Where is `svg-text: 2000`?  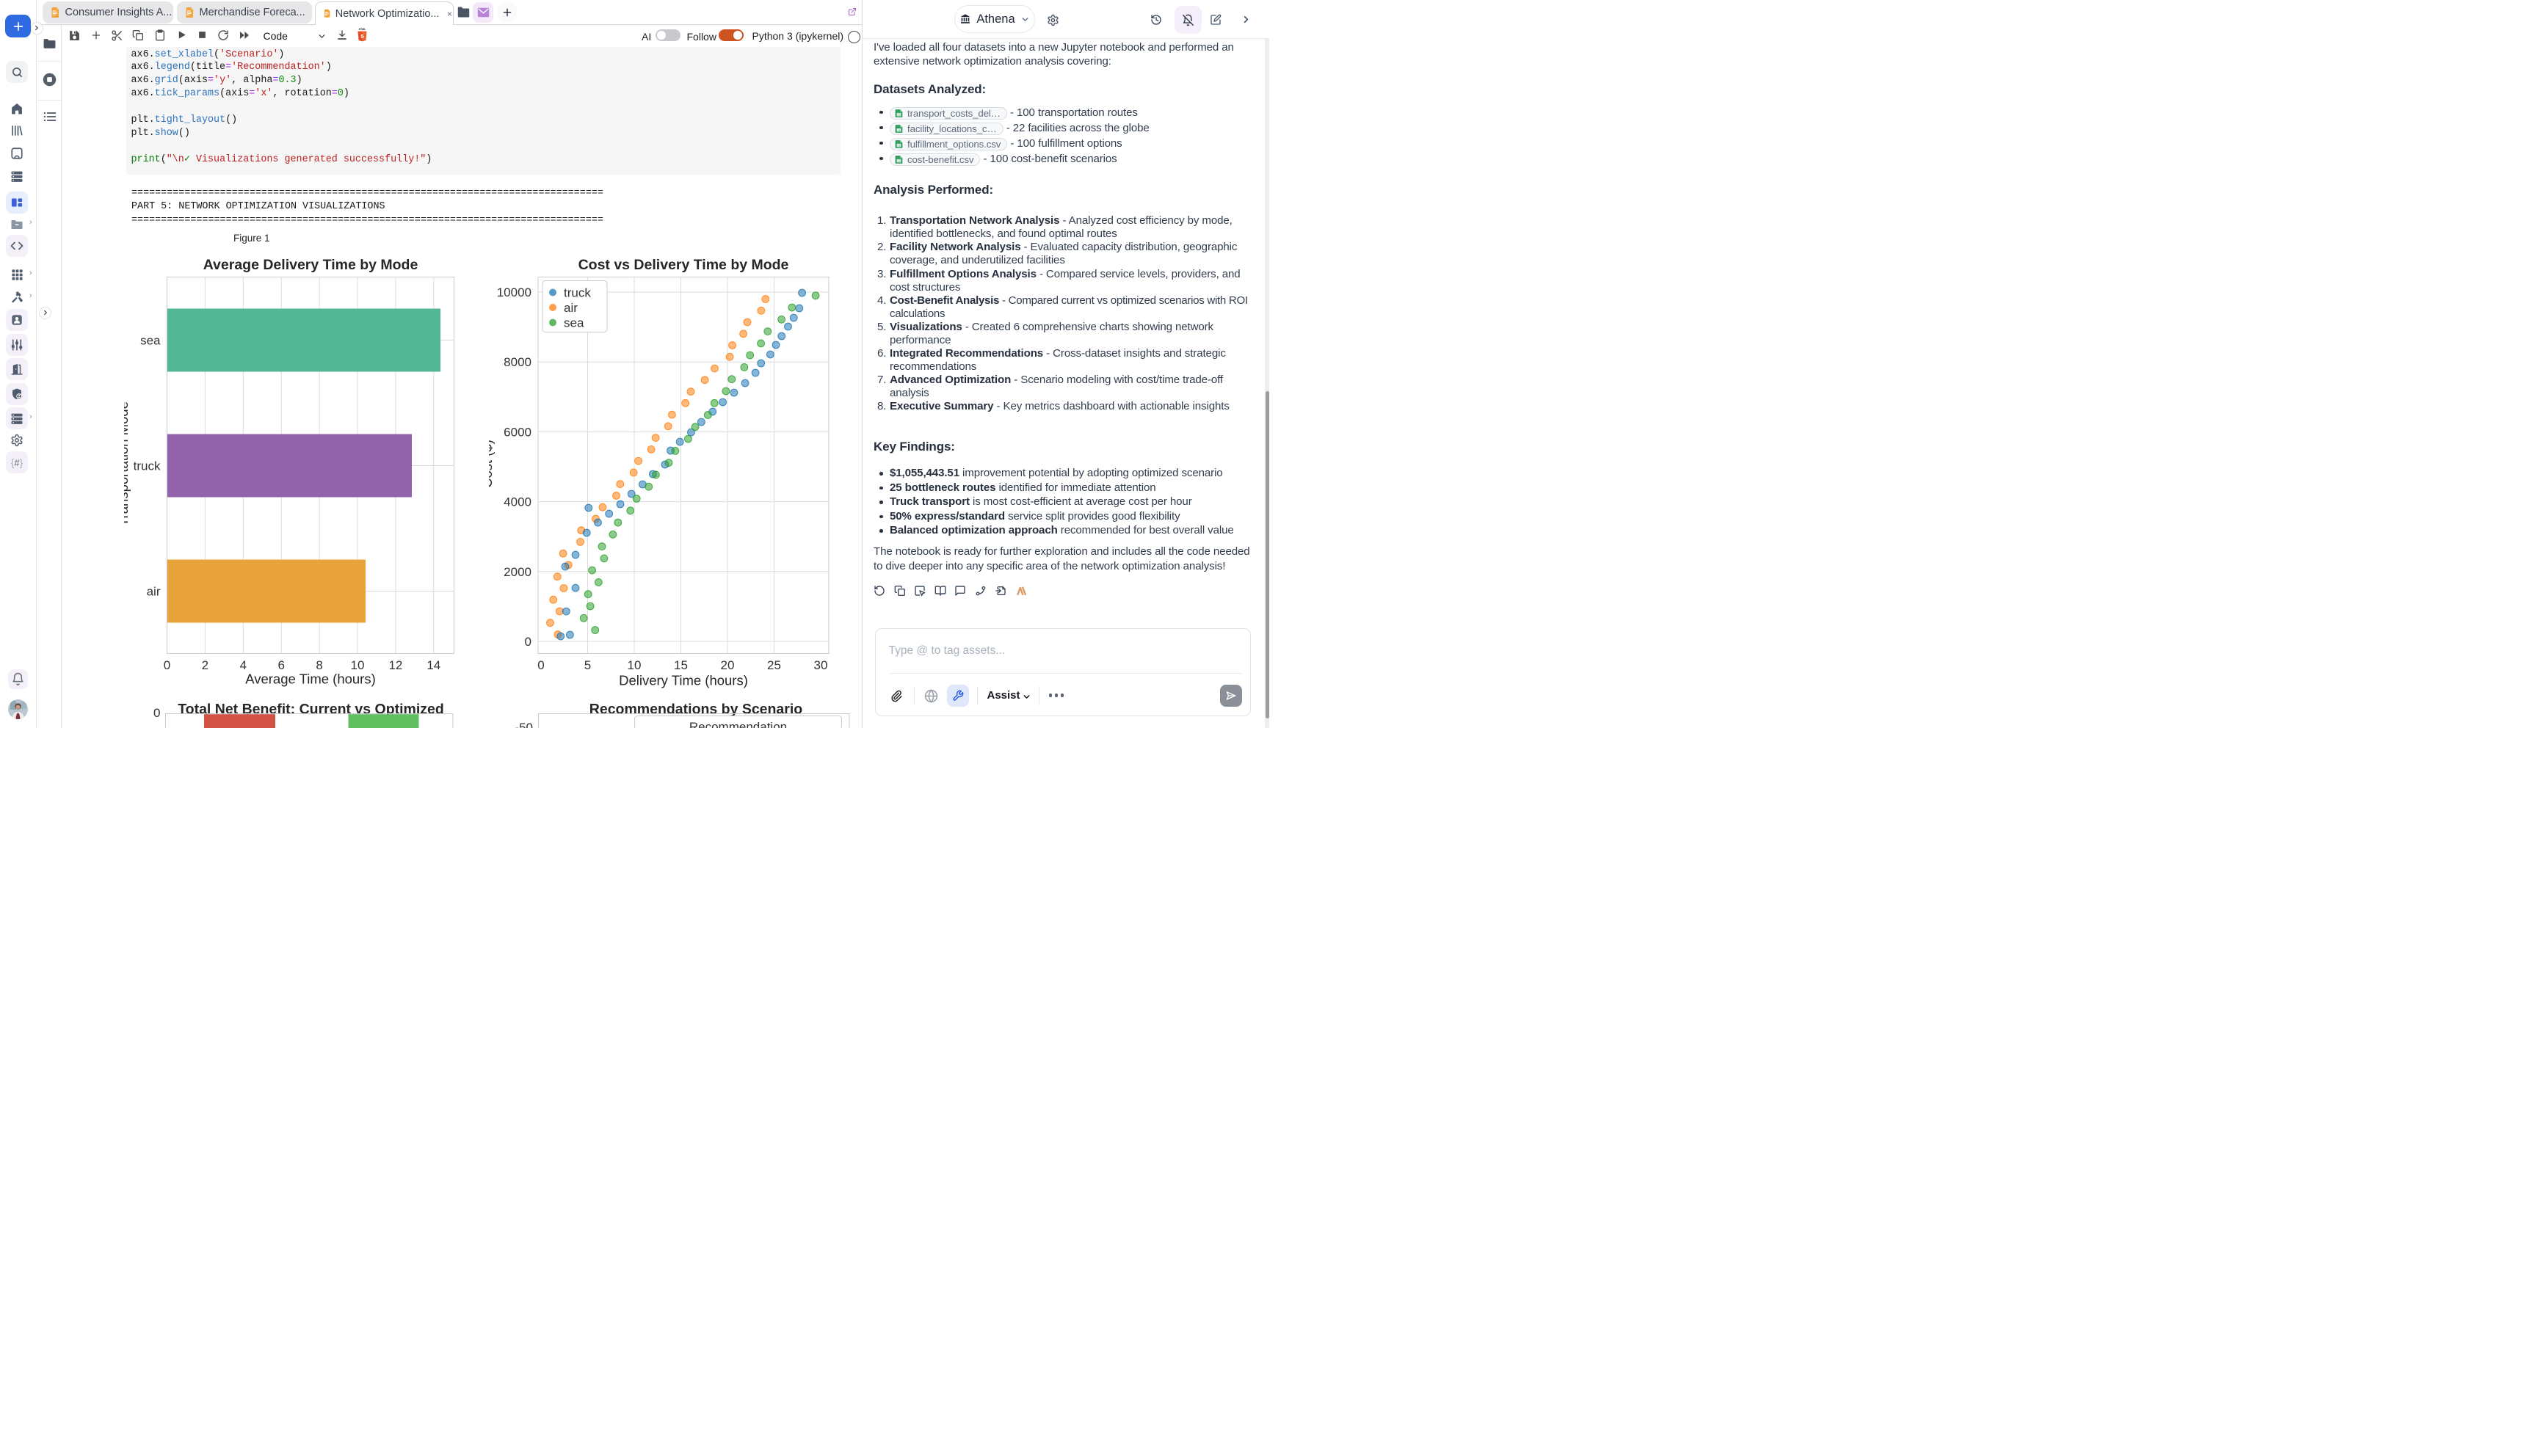
svg-text: 2000 is located at coordinates (517, 572).